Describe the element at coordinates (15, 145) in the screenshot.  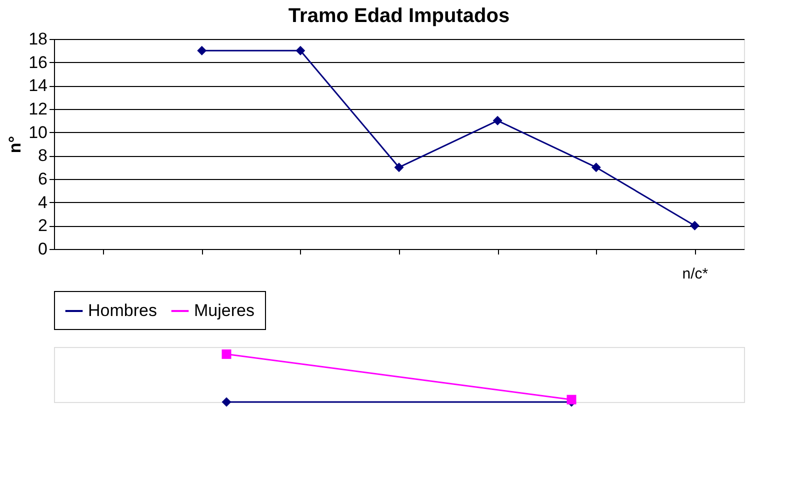
I see `y-axis-title: n°` at that location.